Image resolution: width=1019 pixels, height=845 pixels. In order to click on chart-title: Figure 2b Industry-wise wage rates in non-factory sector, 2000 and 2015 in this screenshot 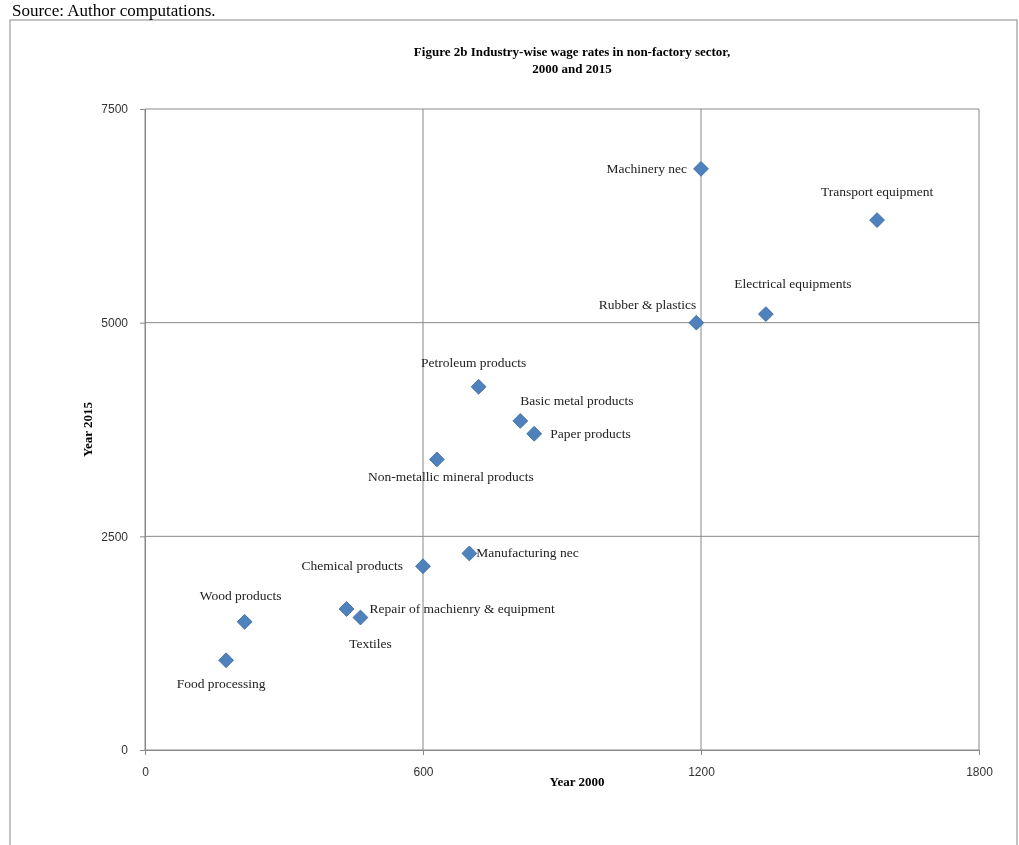, I will do `click(572, 60)`.